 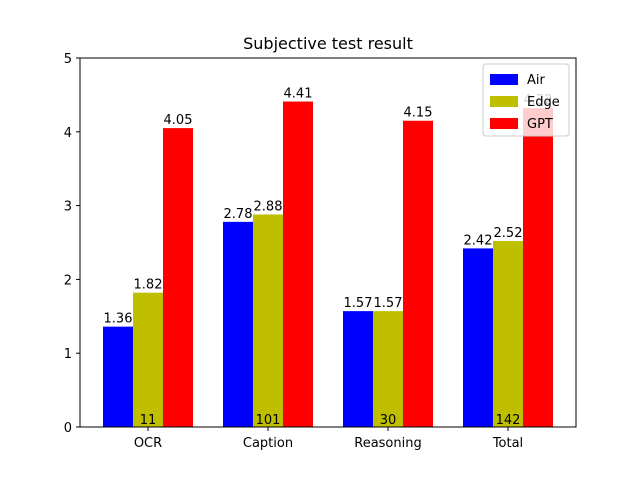 What do you see at coordinates (504, 79) in the screenshot?
I see `legend-swatch-air` at bounding box center [504, 79].